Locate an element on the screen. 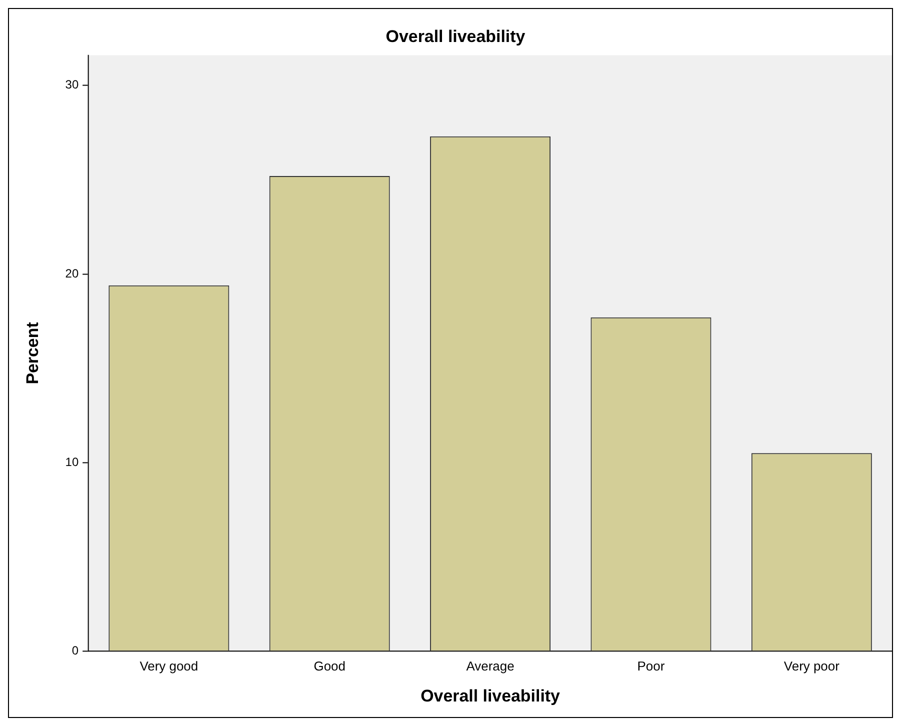 The height and width of the screenshot is (728, 903). y-tick-label: 30 is located at coordinates (72, 85).